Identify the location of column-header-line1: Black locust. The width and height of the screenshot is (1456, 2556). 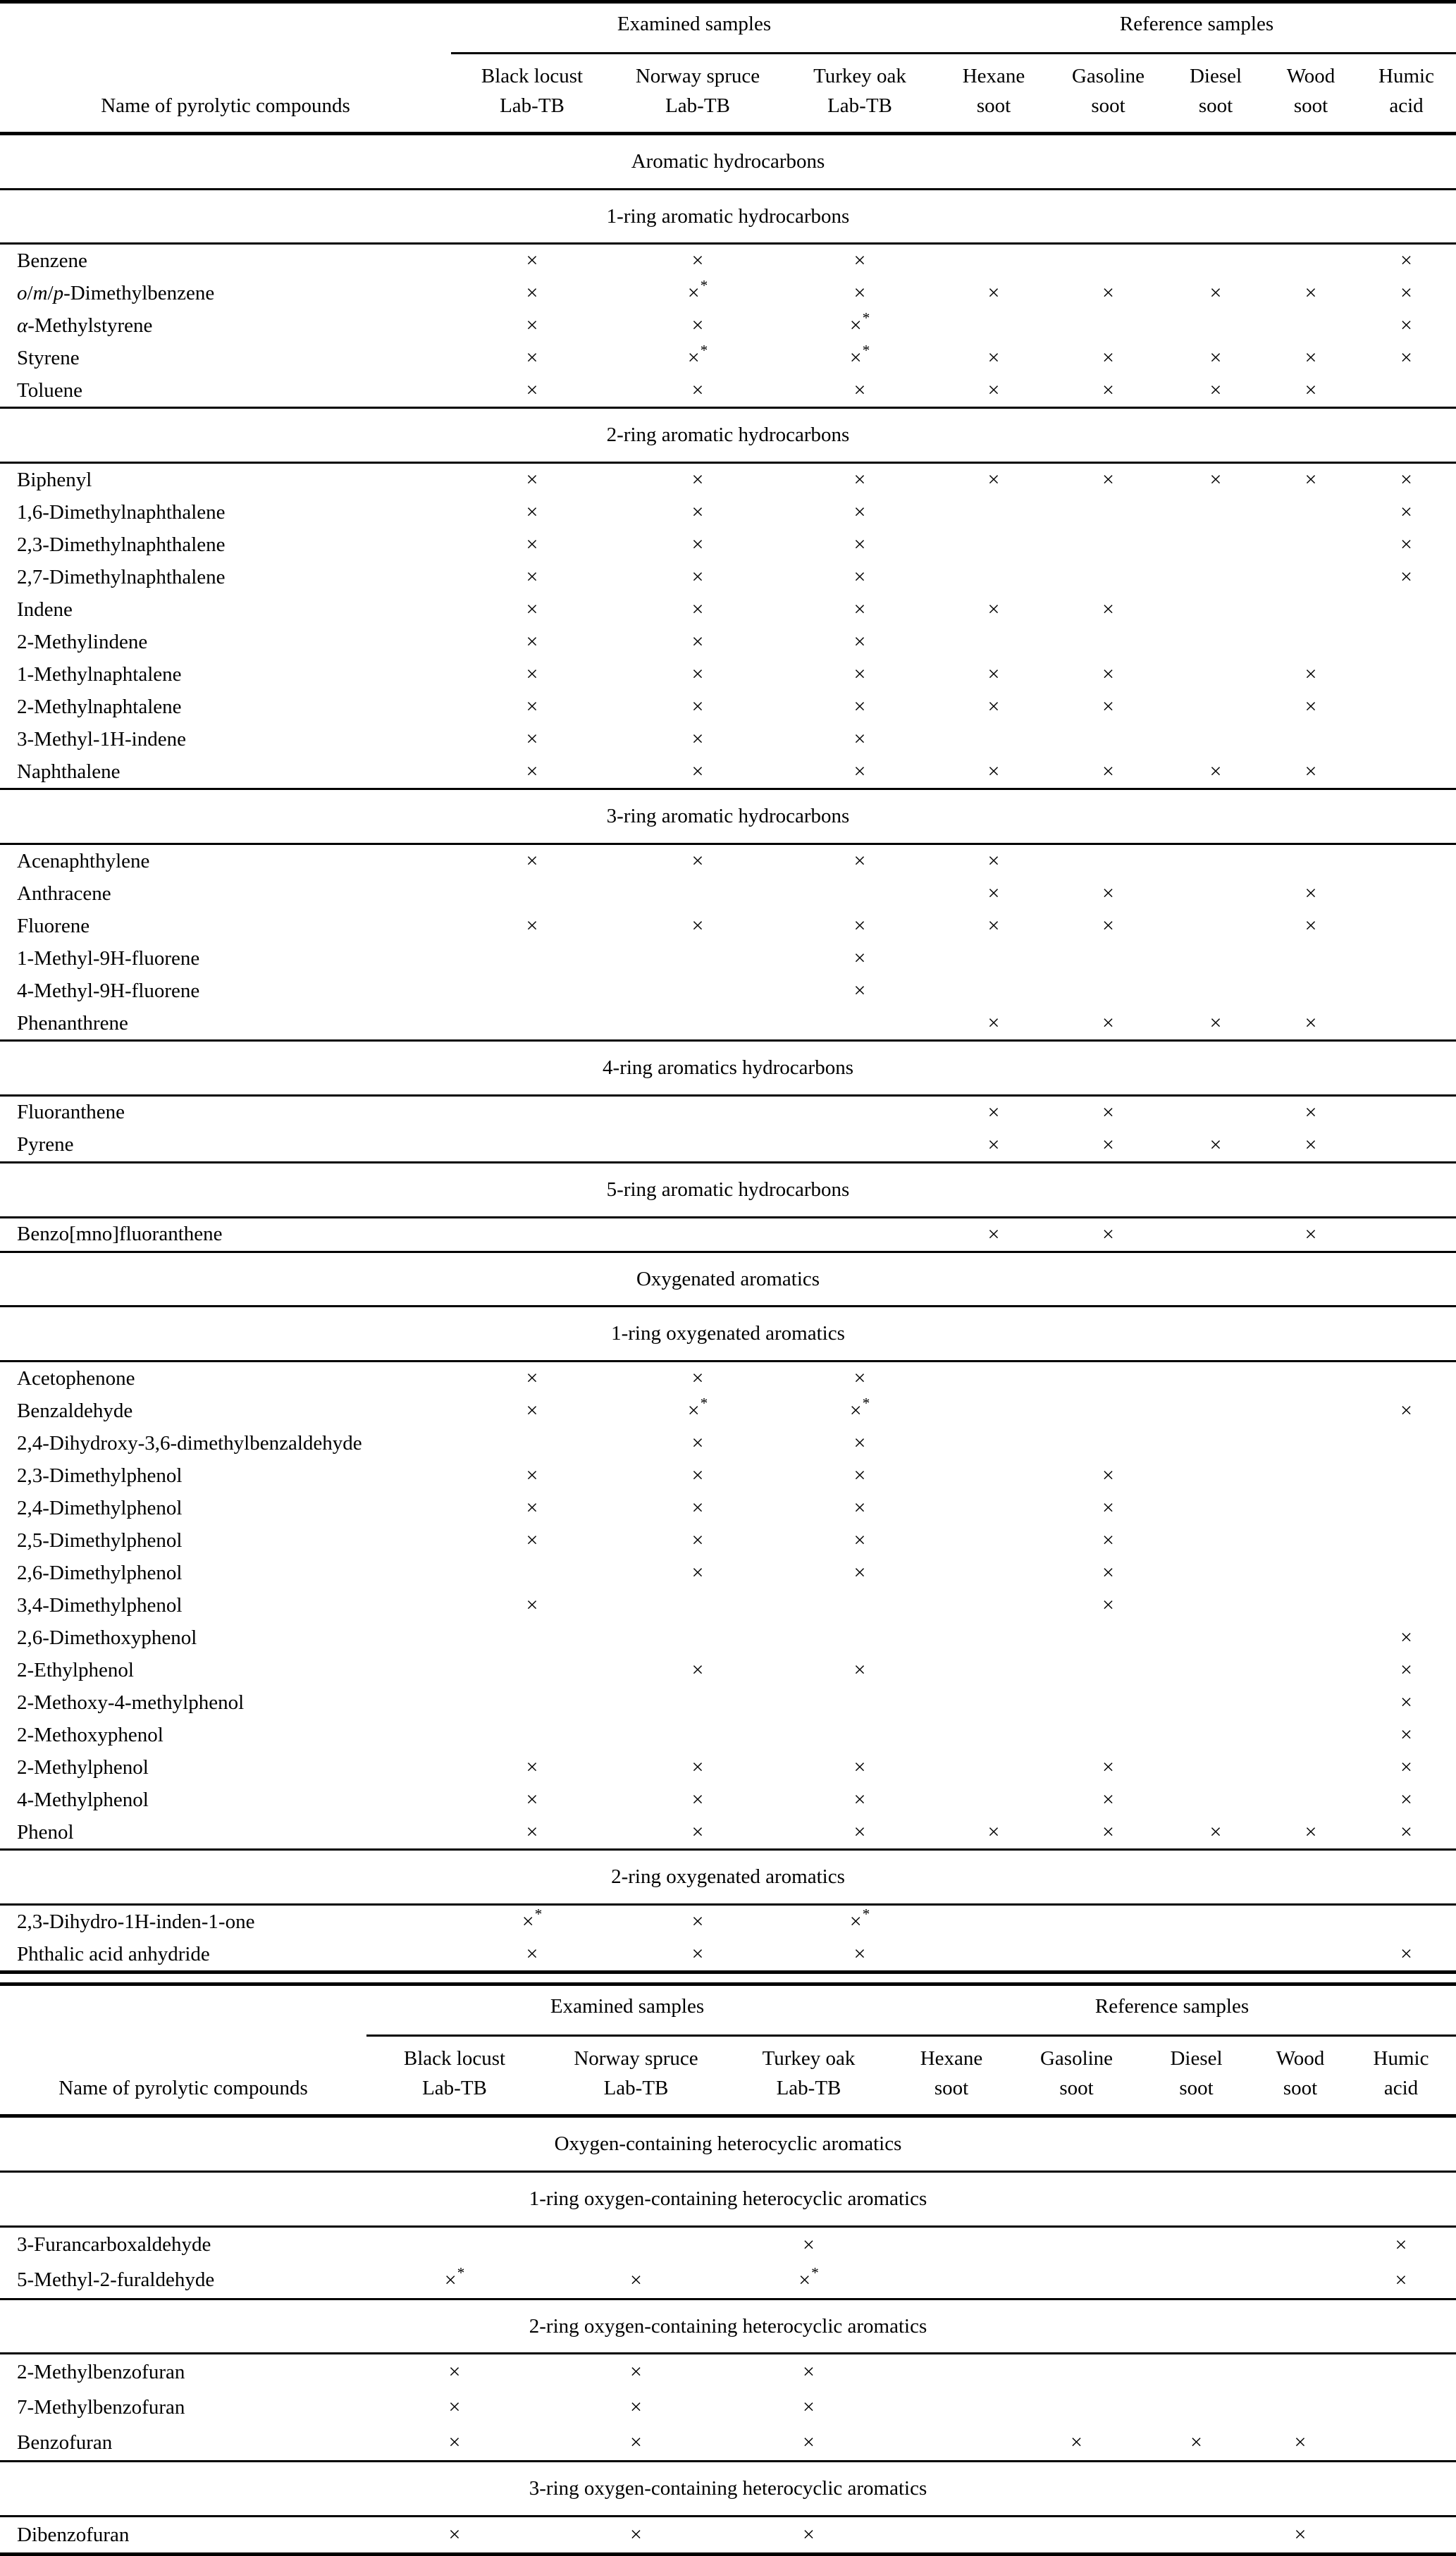
(454, 2058).